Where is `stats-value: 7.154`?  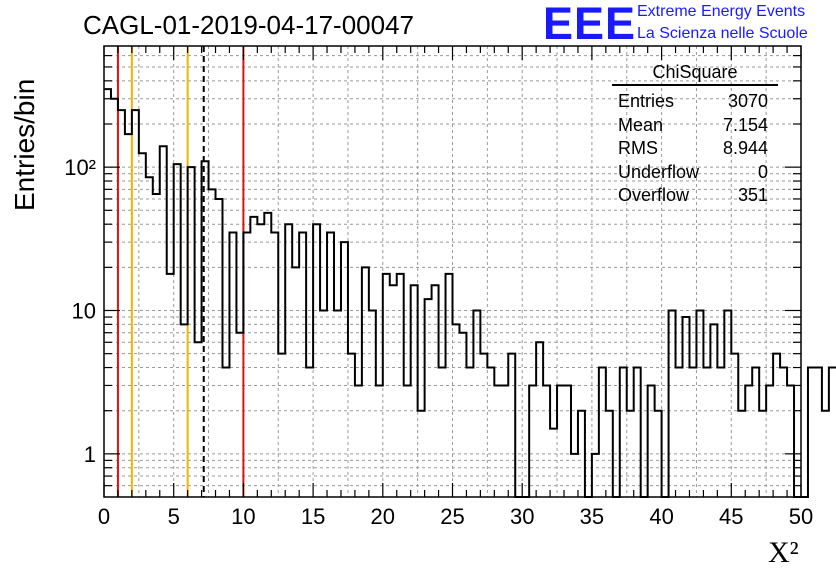
stats-value: 7.154 is located at coordinates (745, 124).